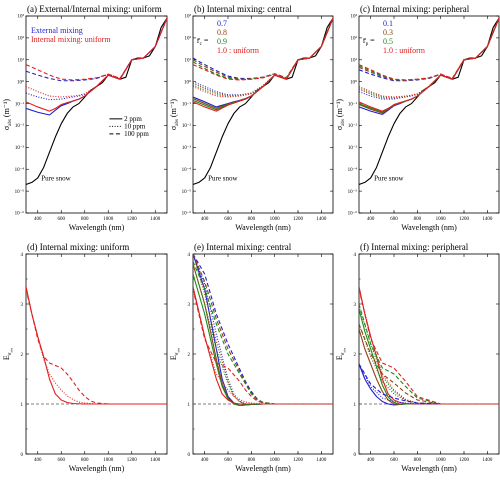  What do you see at coordinates (203, 41) in the screenshot?
I see `param-symbol: r̄c =` at bounding box center [203, 41].